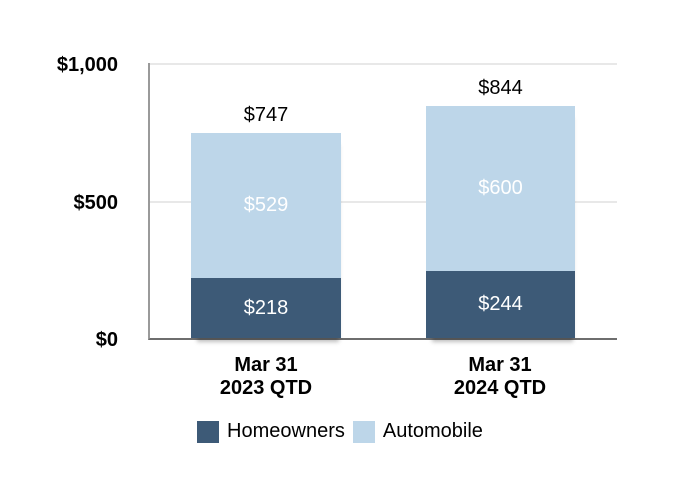  I want to click on bar-mar-31-2023-qtd: $747 $529 $218, so click(266, 221).